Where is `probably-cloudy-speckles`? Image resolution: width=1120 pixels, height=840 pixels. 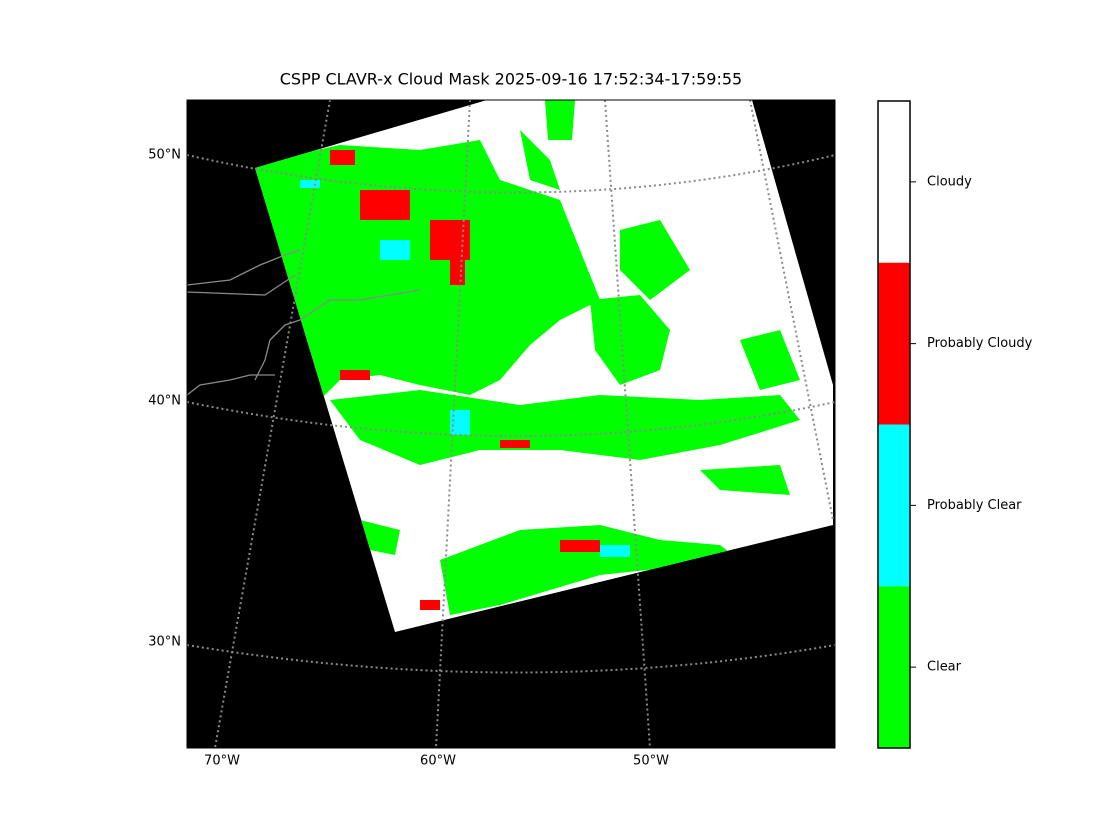
probably-cloudy-speckles is located at coordinates (465, 380).